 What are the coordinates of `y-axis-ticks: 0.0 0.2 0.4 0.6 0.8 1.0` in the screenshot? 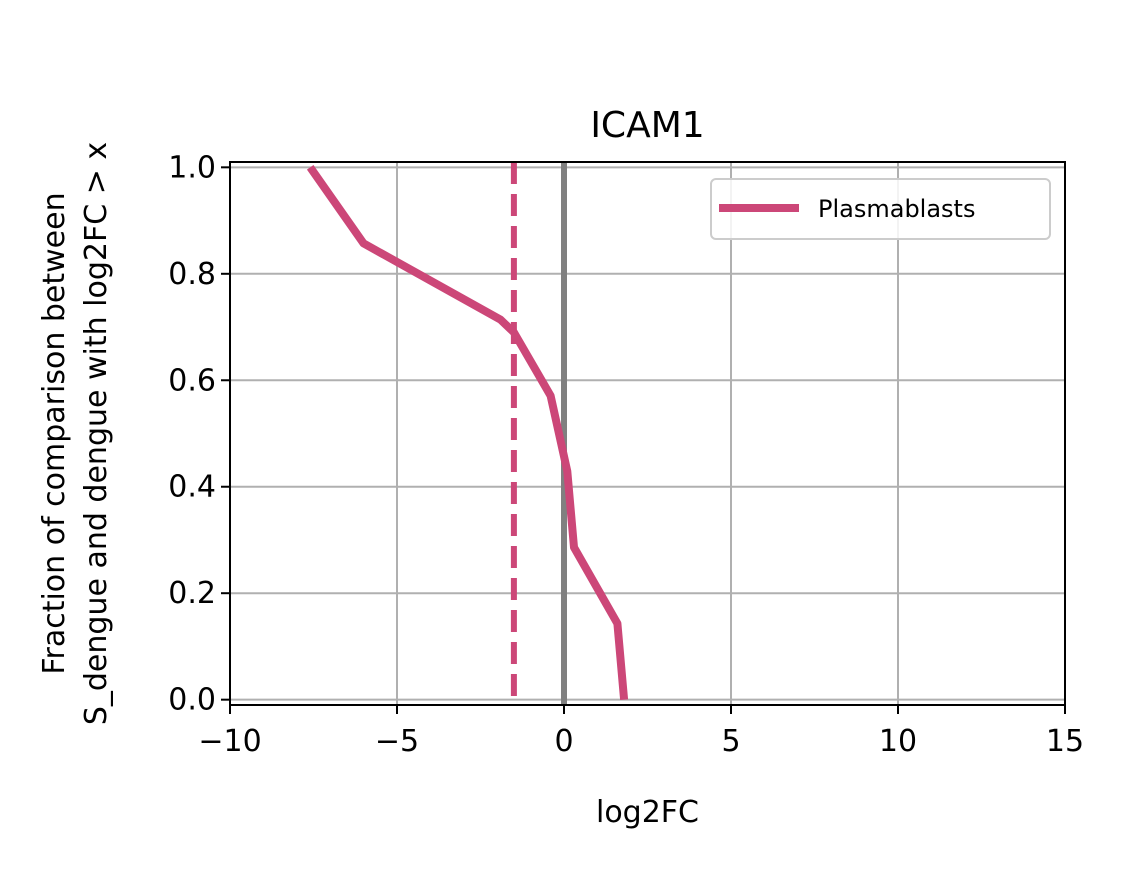 It's located at (199, 434).